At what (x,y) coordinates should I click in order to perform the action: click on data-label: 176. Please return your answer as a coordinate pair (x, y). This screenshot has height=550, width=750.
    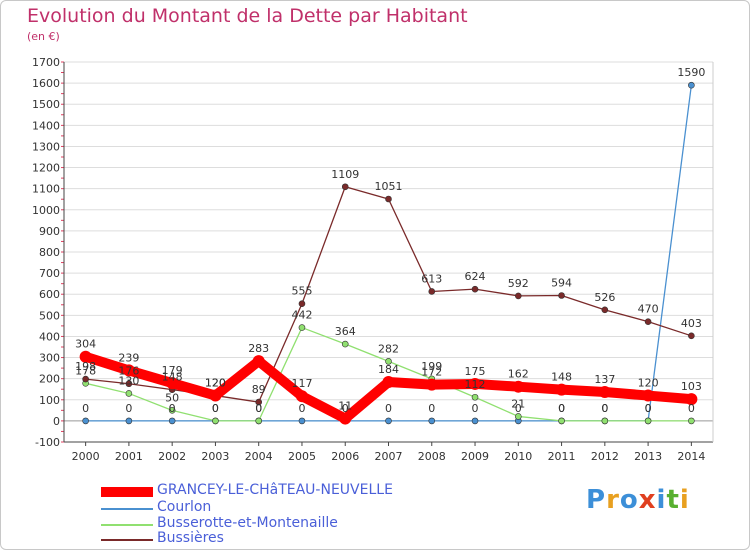
    Looking at the image, I should click on (128, 371).